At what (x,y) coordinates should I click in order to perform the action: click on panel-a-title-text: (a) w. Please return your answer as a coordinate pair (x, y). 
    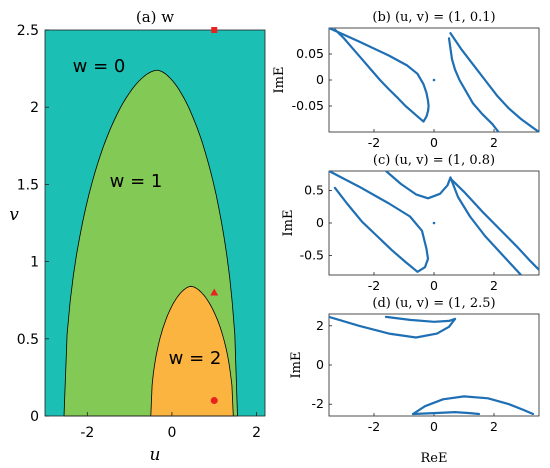
    Looking at the image, I should click on (155, 17).